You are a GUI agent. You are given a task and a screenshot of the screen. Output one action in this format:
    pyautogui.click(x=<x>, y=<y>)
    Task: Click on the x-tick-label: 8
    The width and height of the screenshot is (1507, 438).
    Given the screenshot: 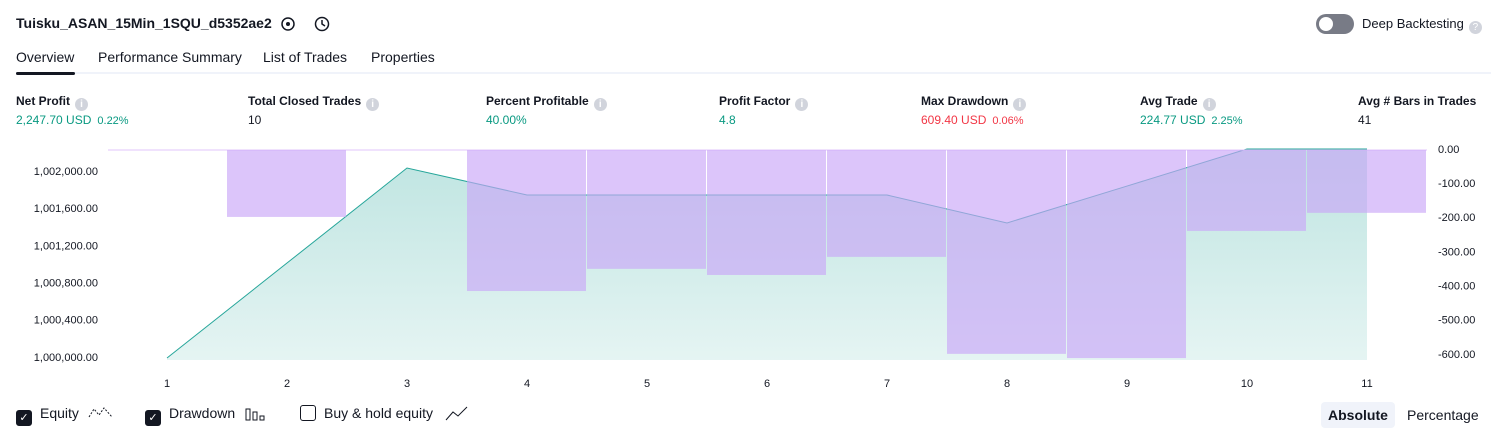 What is the action you would take?
    pyautogui.click(x=1007, y=384)
    